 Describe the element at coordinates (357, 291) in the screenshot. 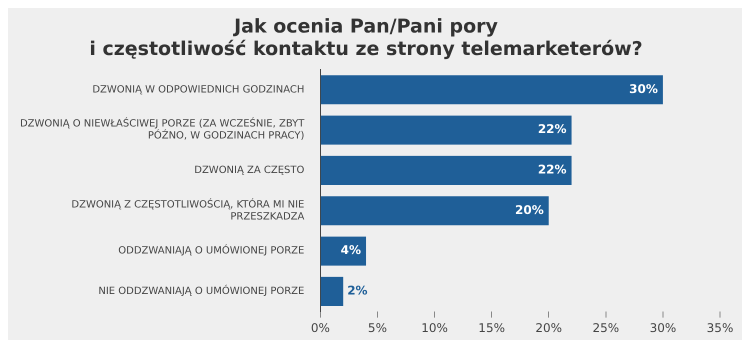

I see `data-label: 2%` at that location.